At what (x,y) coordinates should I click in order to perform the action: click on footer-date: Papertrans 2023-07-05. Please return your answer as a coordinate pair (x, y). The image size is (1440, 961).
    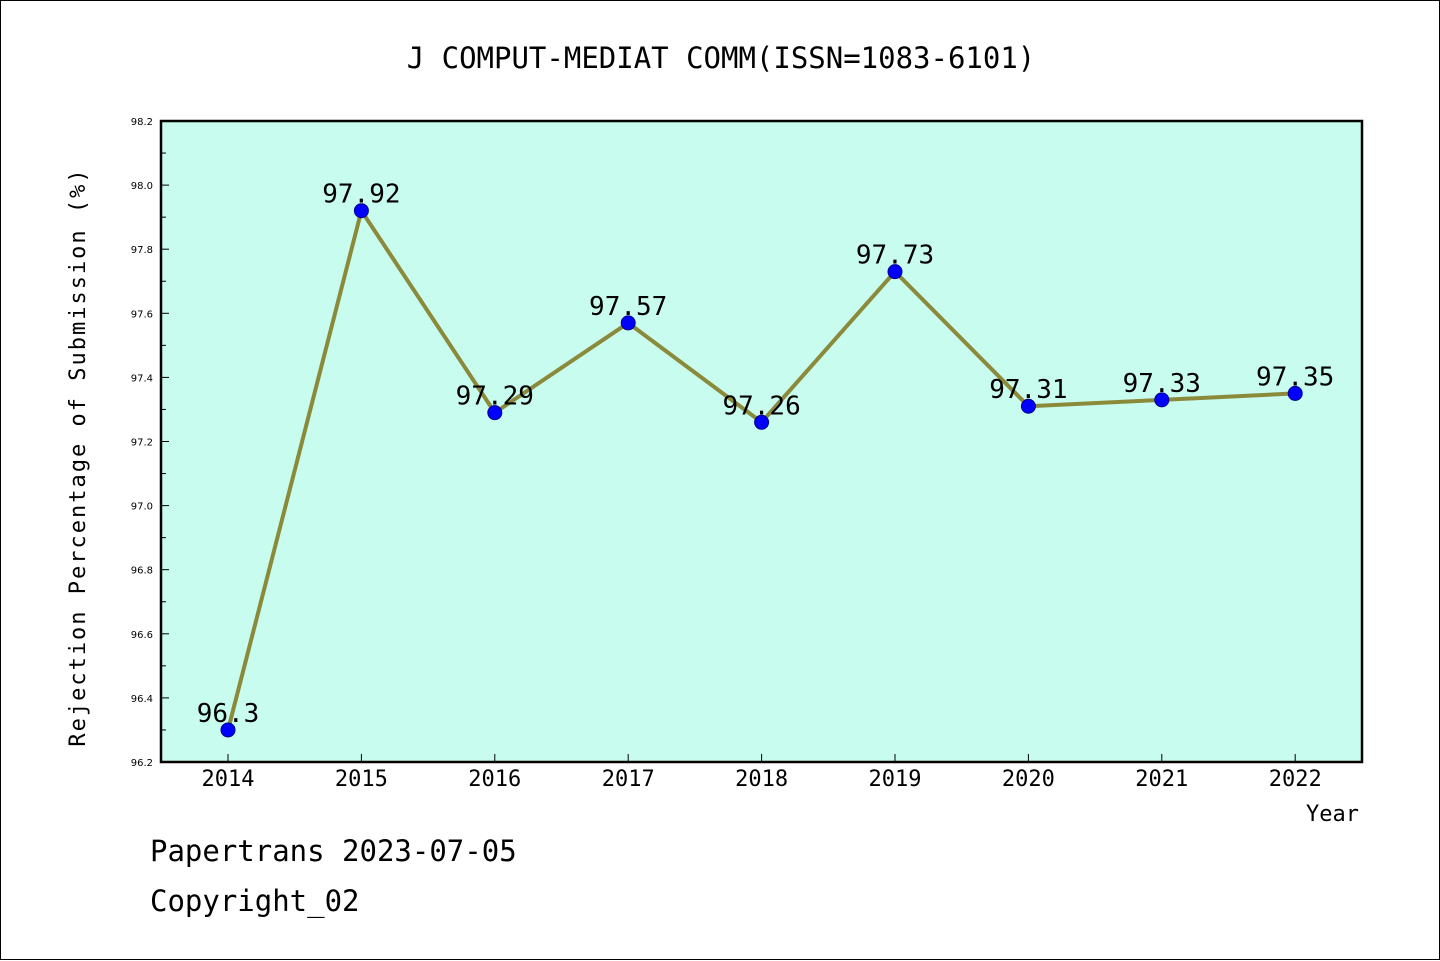
    Looking at the image, I should click on (333, 851).